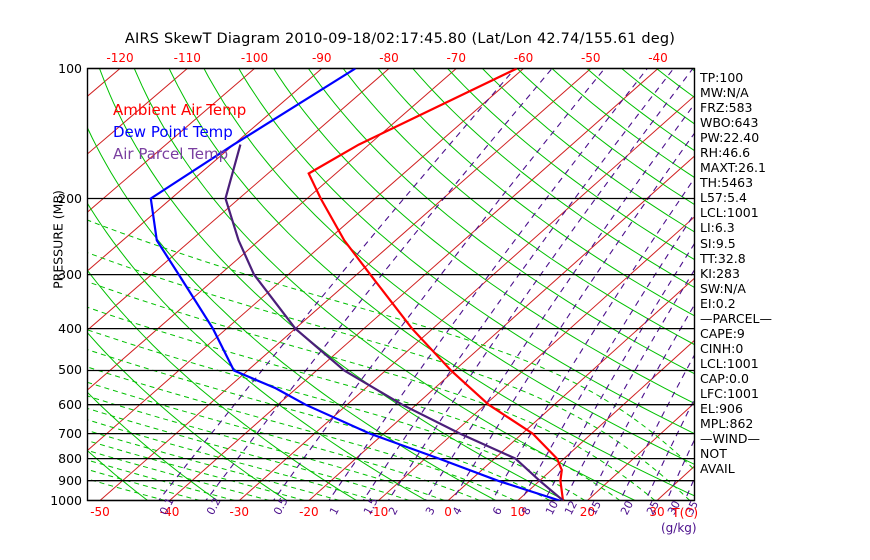 This screenshot has height=560, width=870. What do you see at coordinates (721, 409) in the screenshot?
I see `sounding-parameter: EL:906` at bounding box center [721, 409].